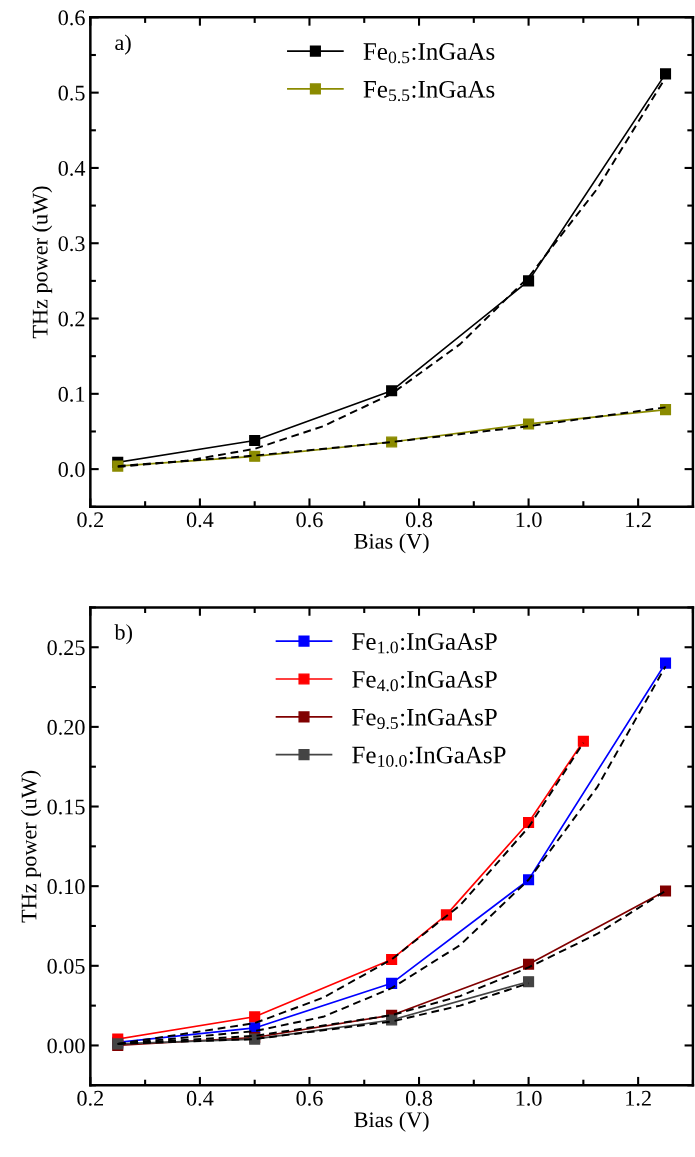 This screenshot has width=695, height=1157. Describe the element at coordinates (424, 643) in the screenshot. I see `legend-label: Fe$_{1.0}$:InGaAsP` at that location.